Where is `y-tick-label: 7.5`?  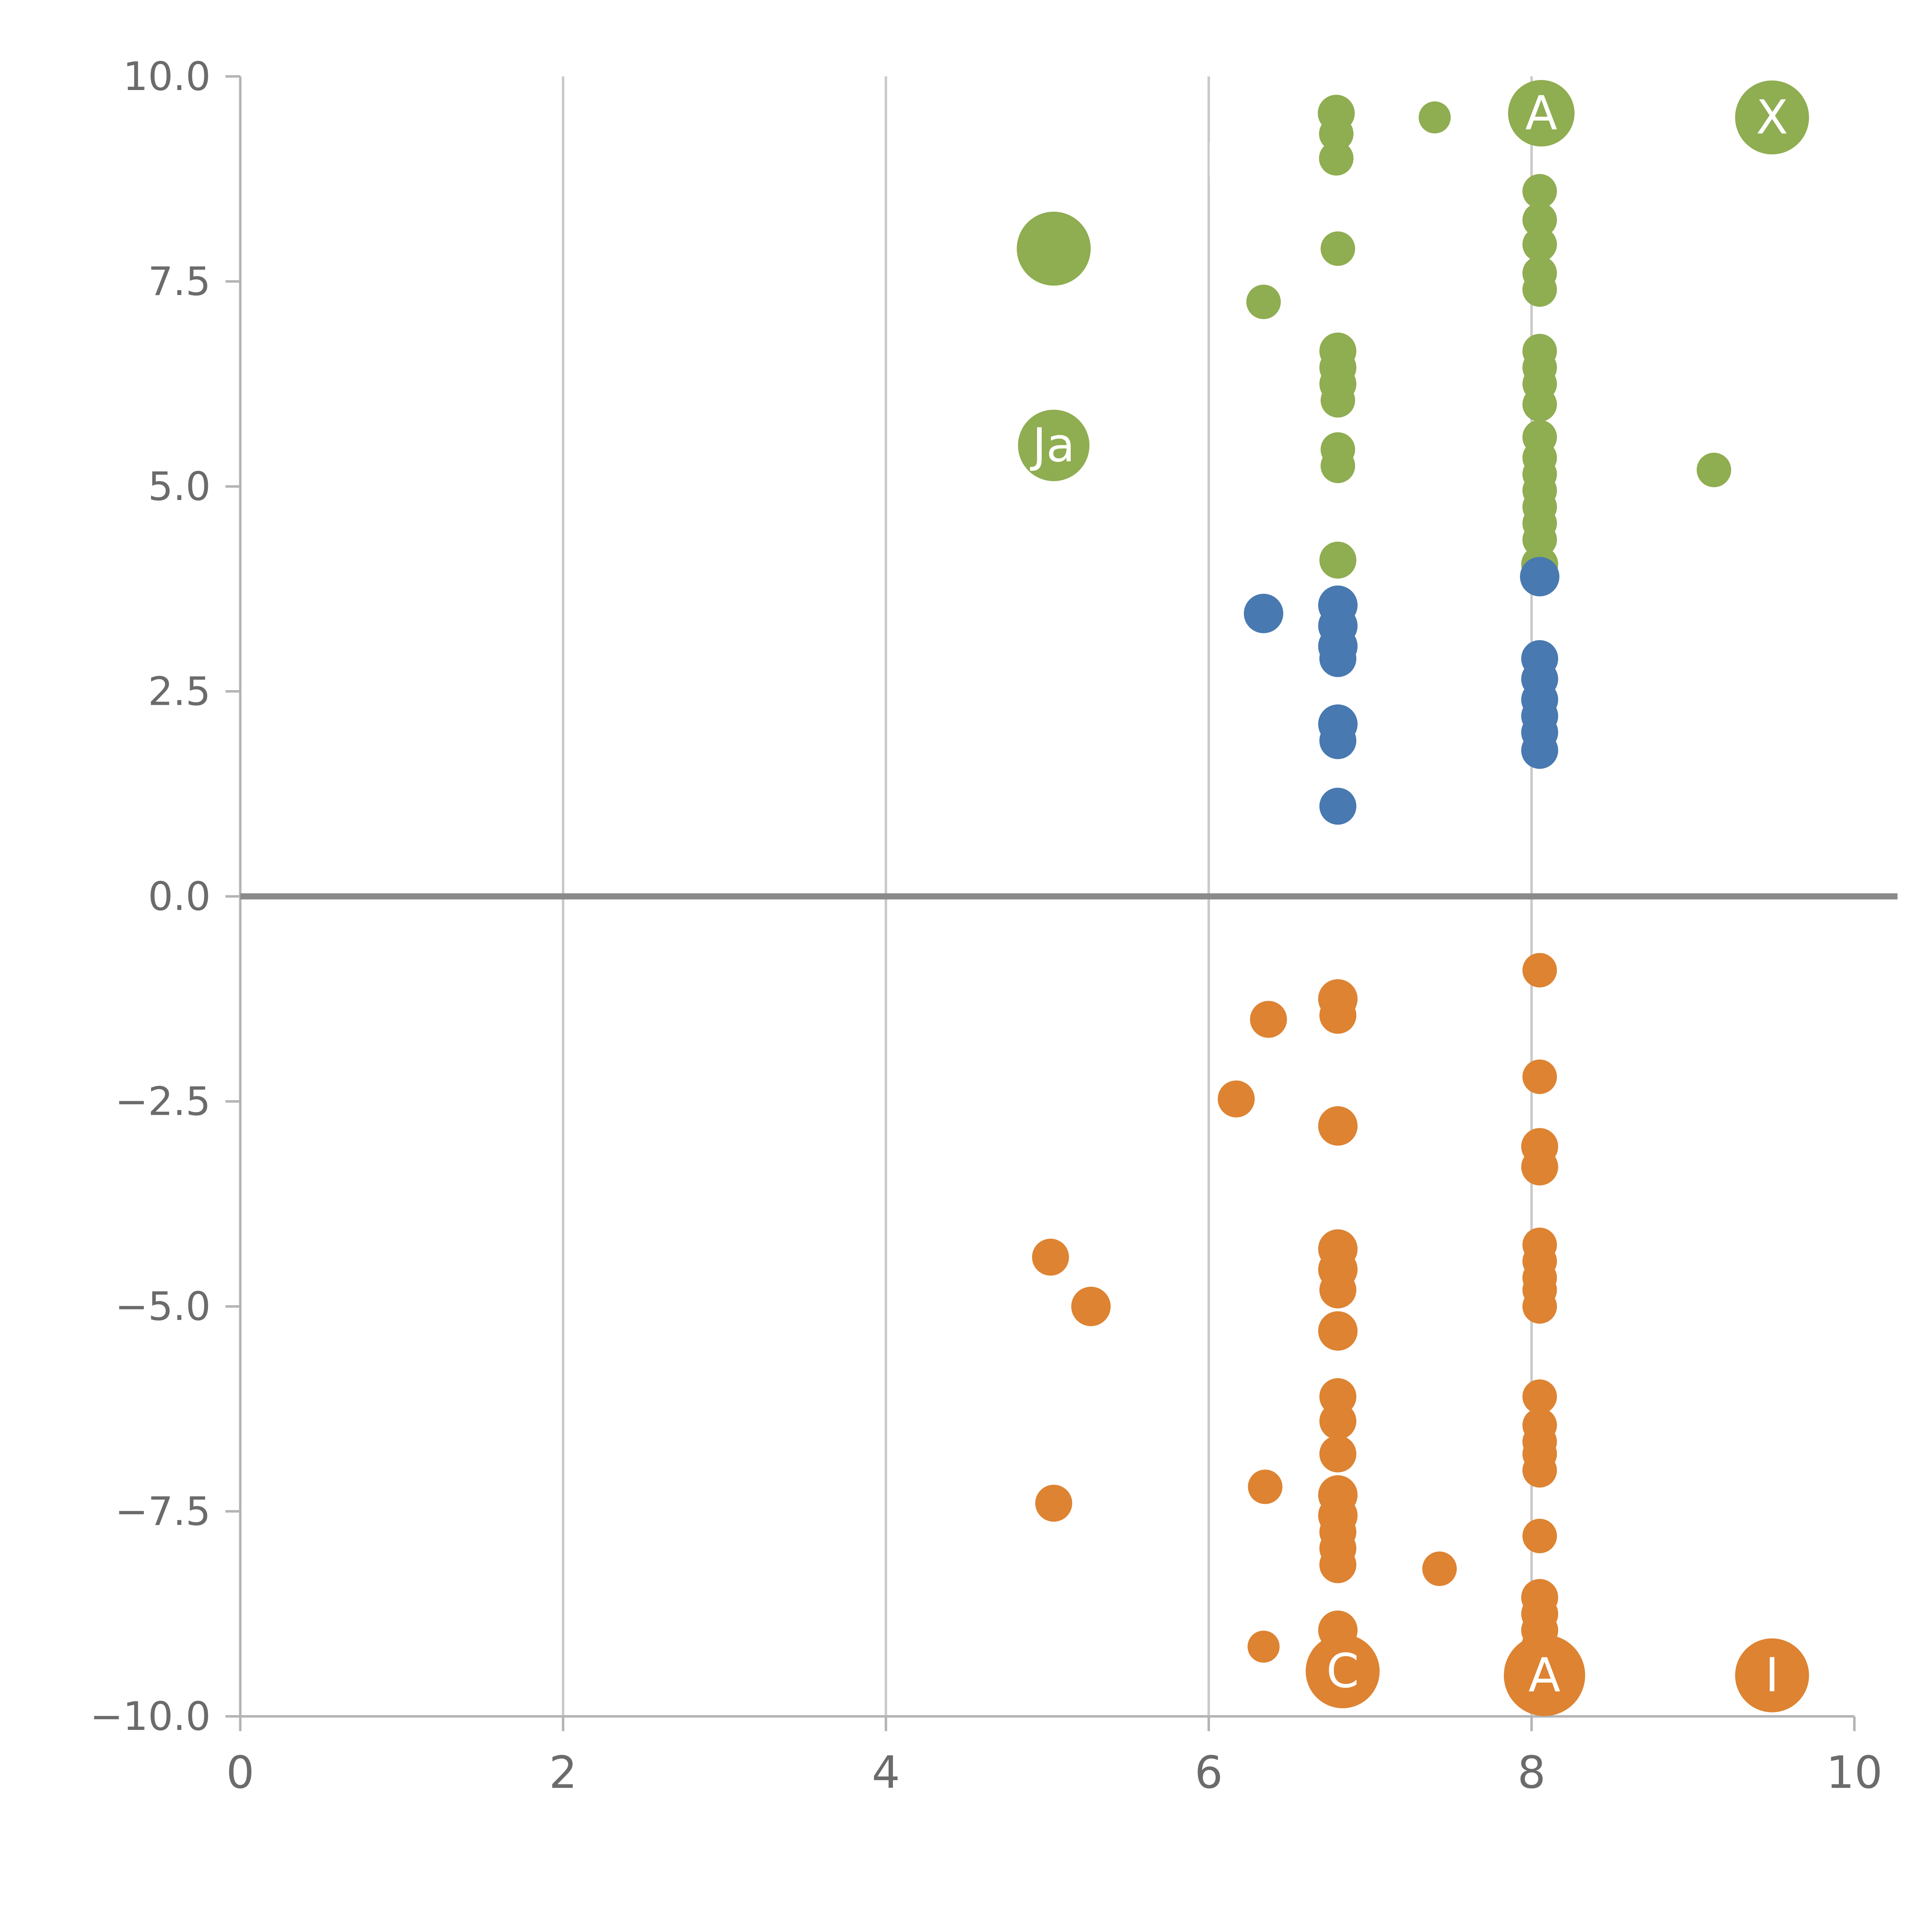 y-tick-label: 7.5 is located at coordinates (179, 282).